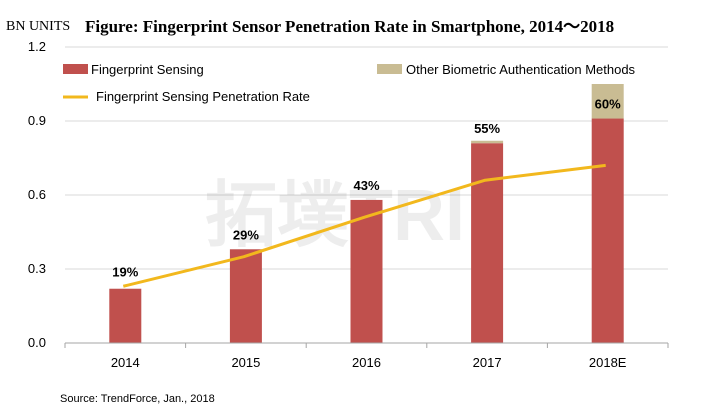 The image size is (705, 415). I want to click on legend-swatch-other-biometric, so click(389, 69).